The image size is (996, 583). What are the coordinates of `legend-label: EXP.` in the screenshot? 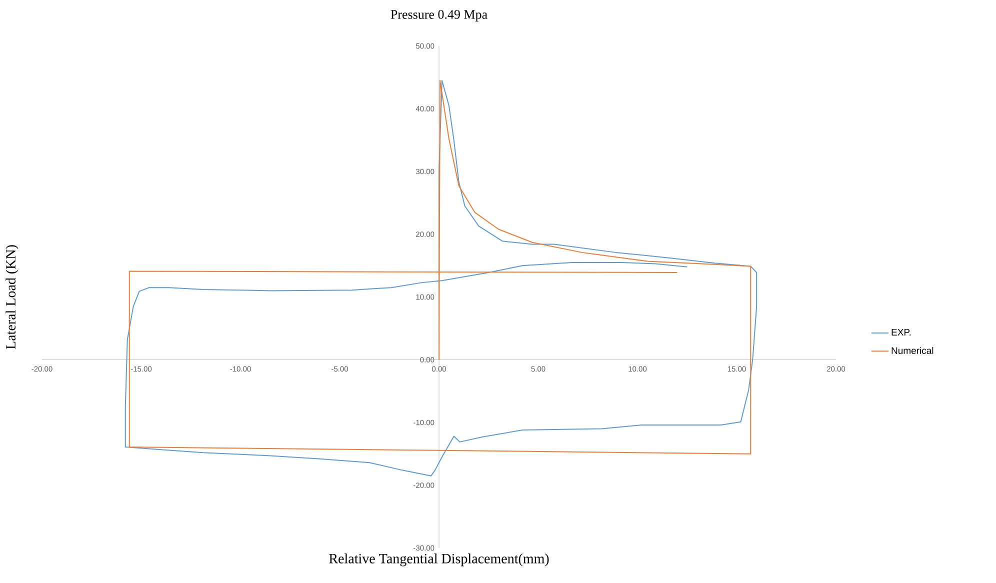 It's located at (901, 332).